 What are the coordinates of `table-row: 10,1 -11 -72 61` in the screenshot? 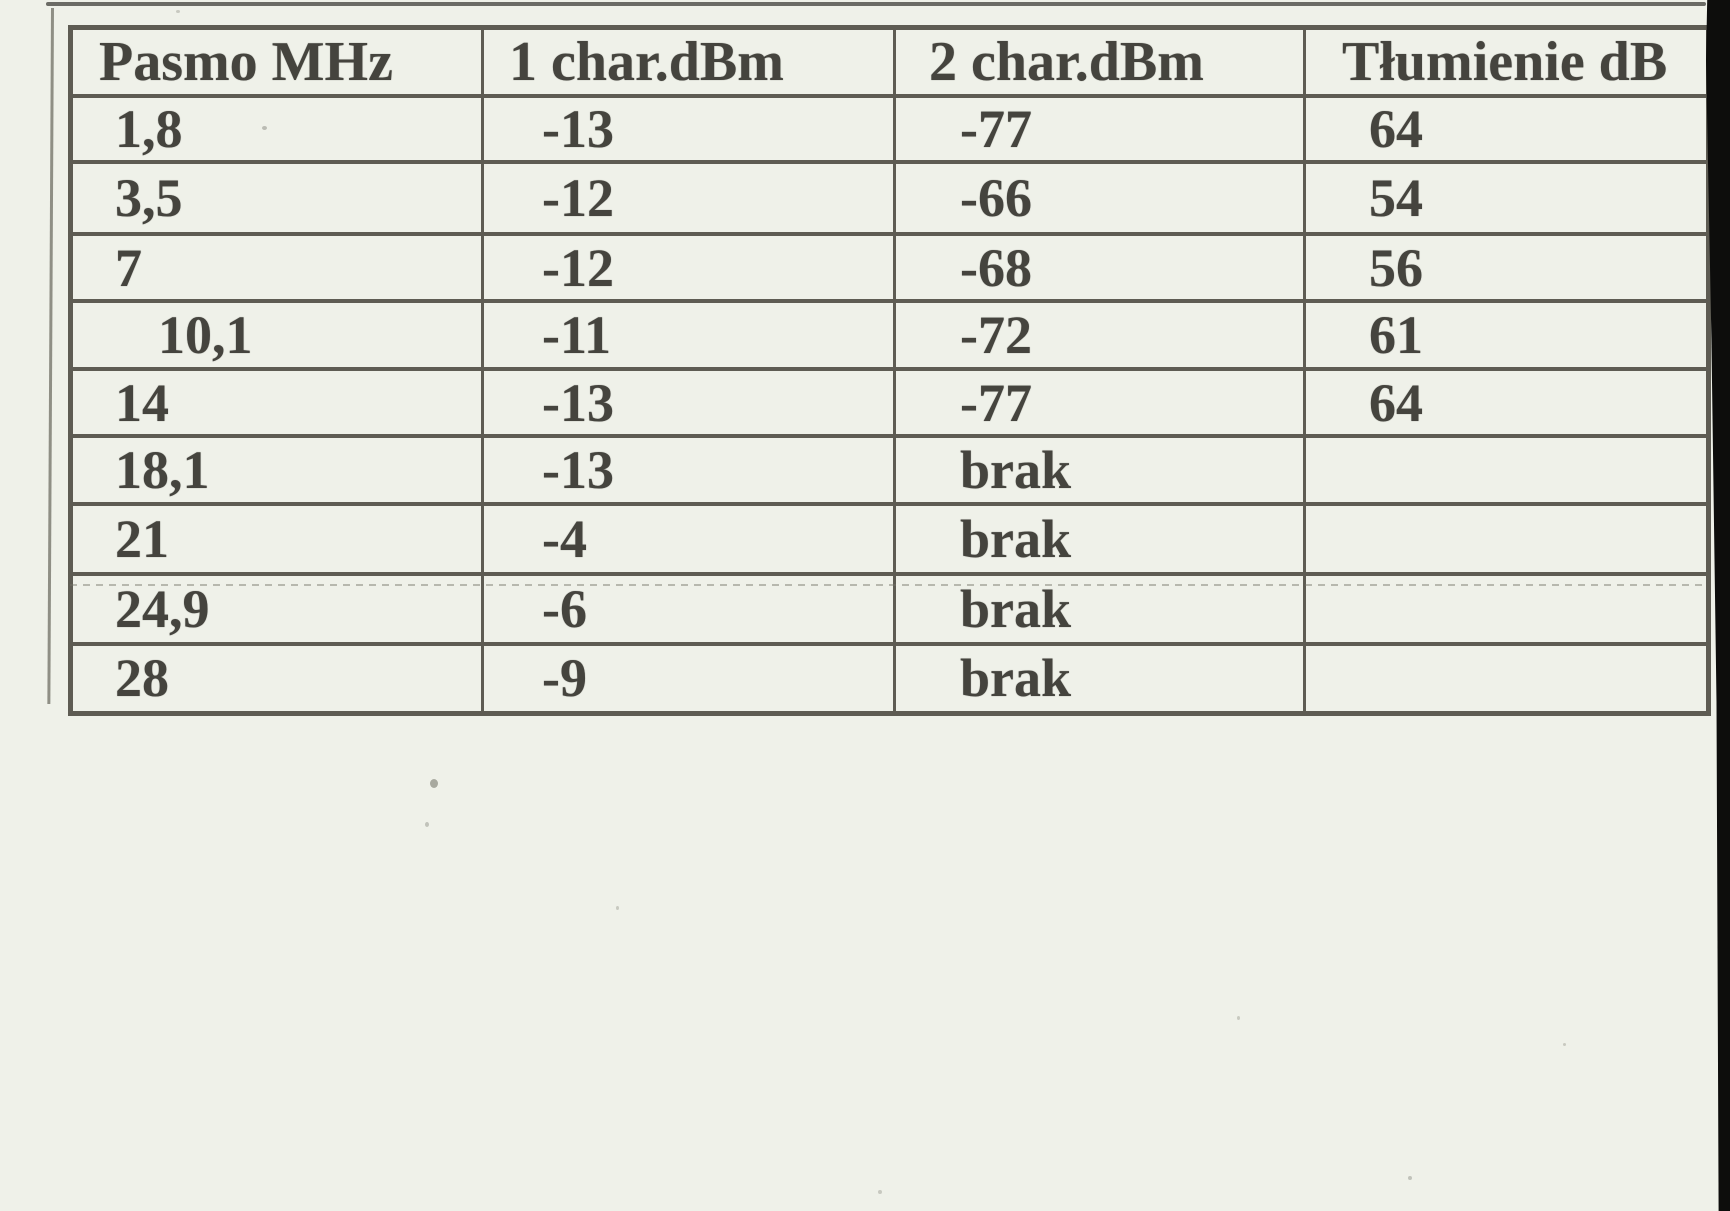 It's located at (889, 335).